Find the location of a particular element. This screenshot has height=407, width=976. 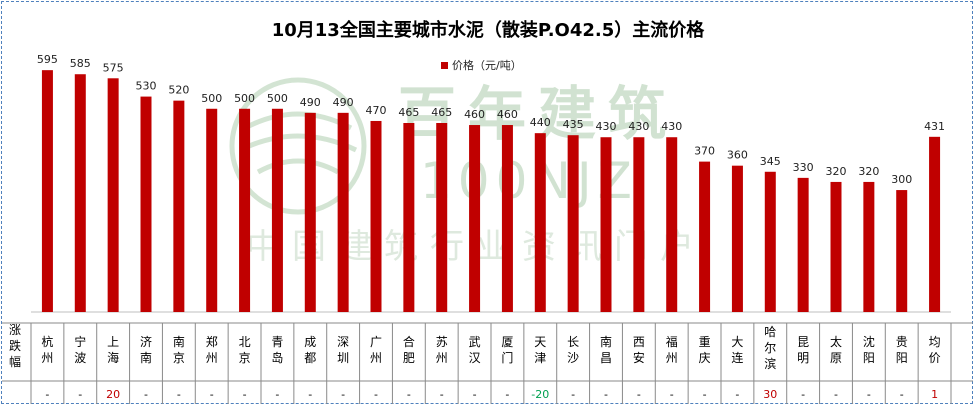

data-label: 470 is located at coordinates (376, 110).